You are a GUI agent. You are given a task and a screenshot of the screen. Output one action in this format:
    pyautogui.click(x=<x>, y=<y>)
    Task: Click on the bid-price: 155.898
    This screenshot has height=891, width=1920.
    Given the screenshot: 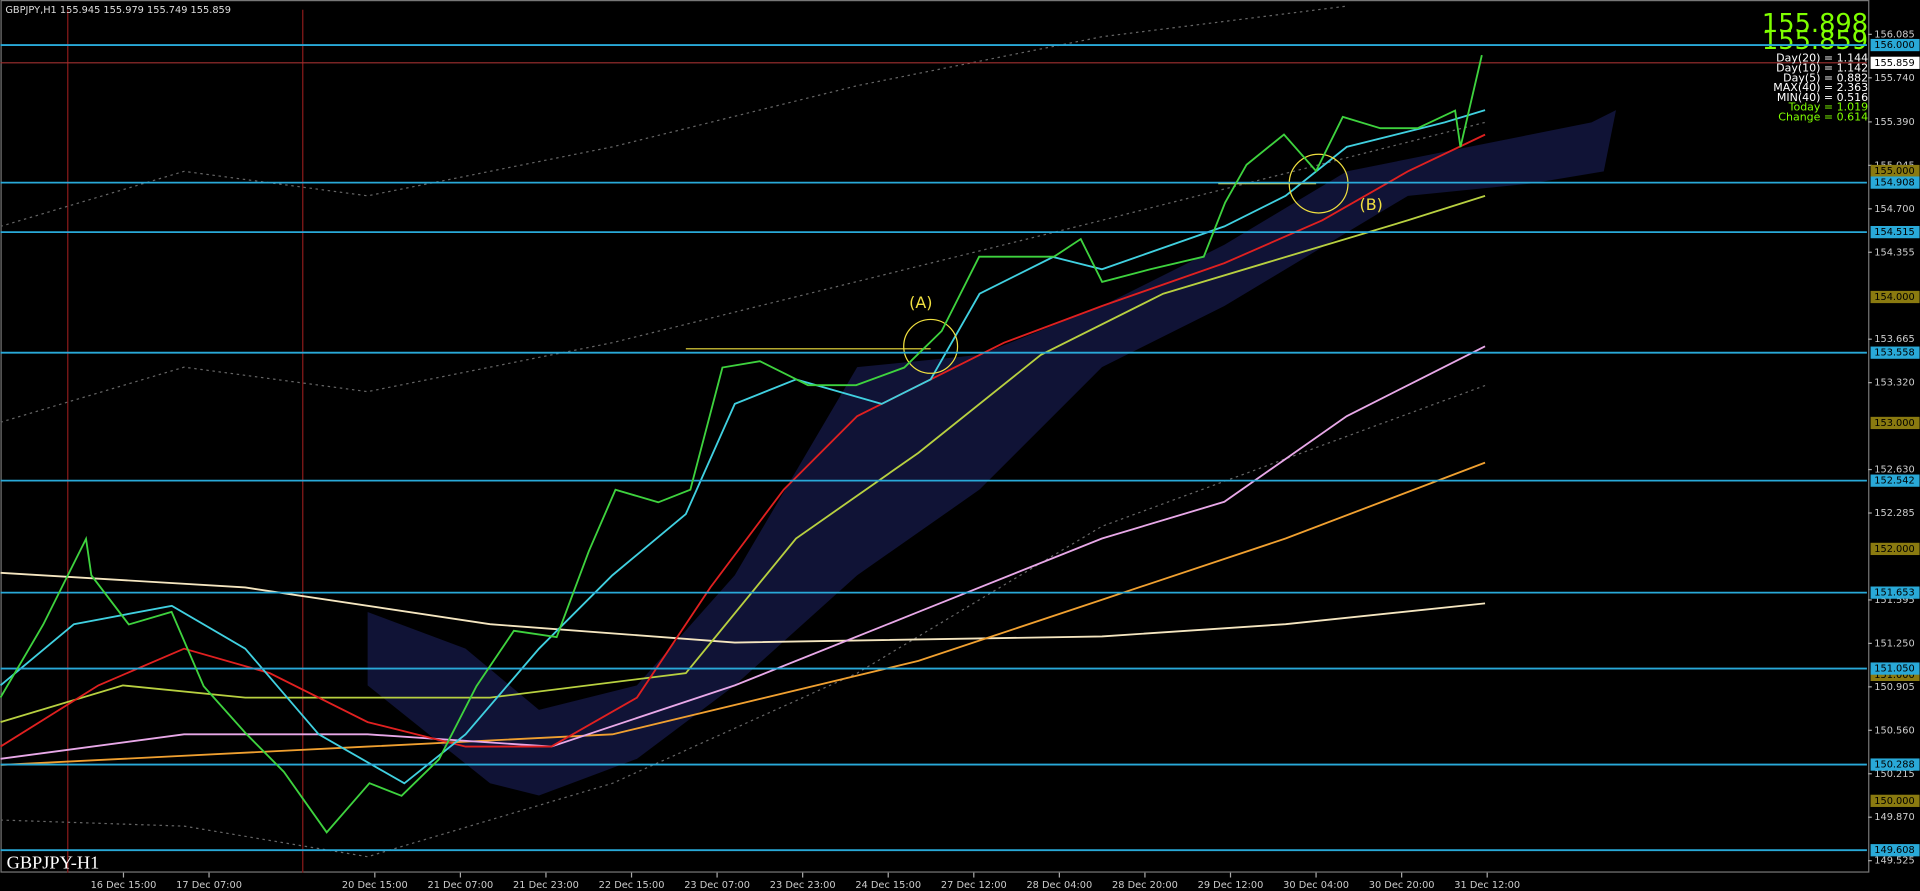 What is the action you would take?
    pyautogui.click(x=1815, y=24)
    